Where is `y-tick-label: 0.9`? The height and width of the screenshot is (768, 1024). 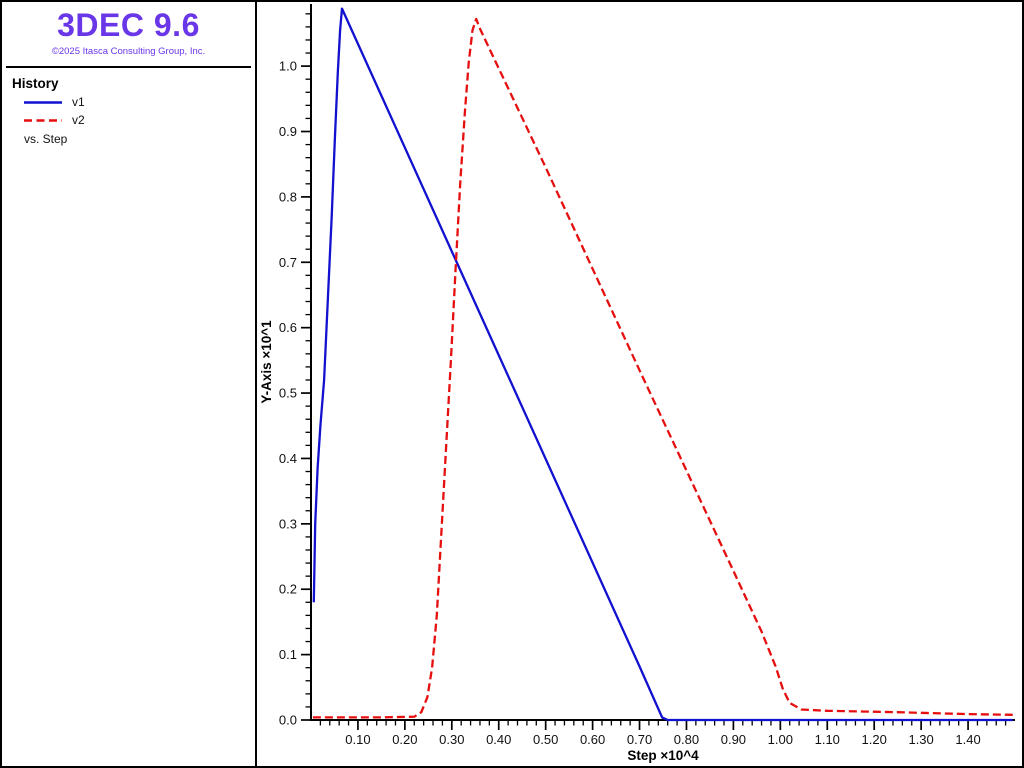
y-tick-label: 0.9 is located at coordinates (288, 131).